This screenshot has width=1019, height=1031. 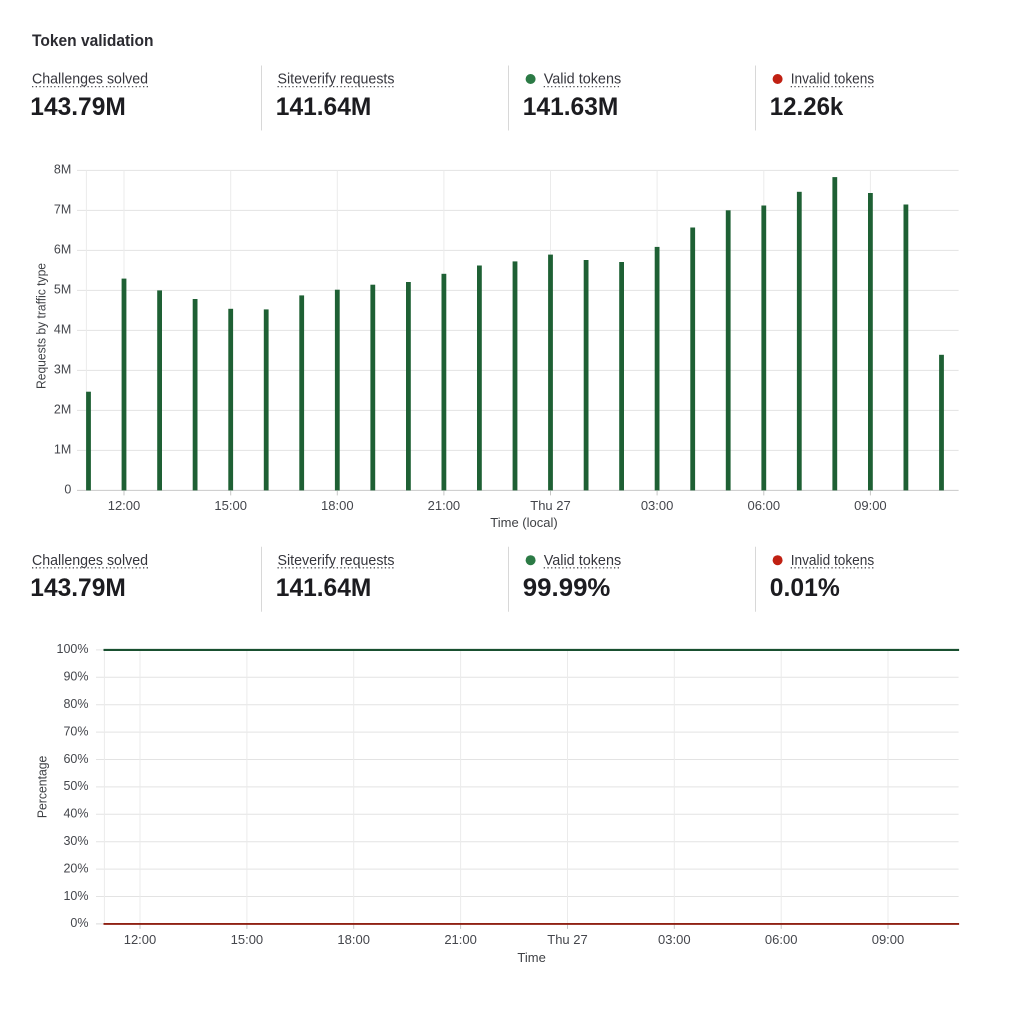 What do you see at coordinates (807, 107) in the screenshot?
I see `svg-text: 12.26k` at bounding box center [807, 107].